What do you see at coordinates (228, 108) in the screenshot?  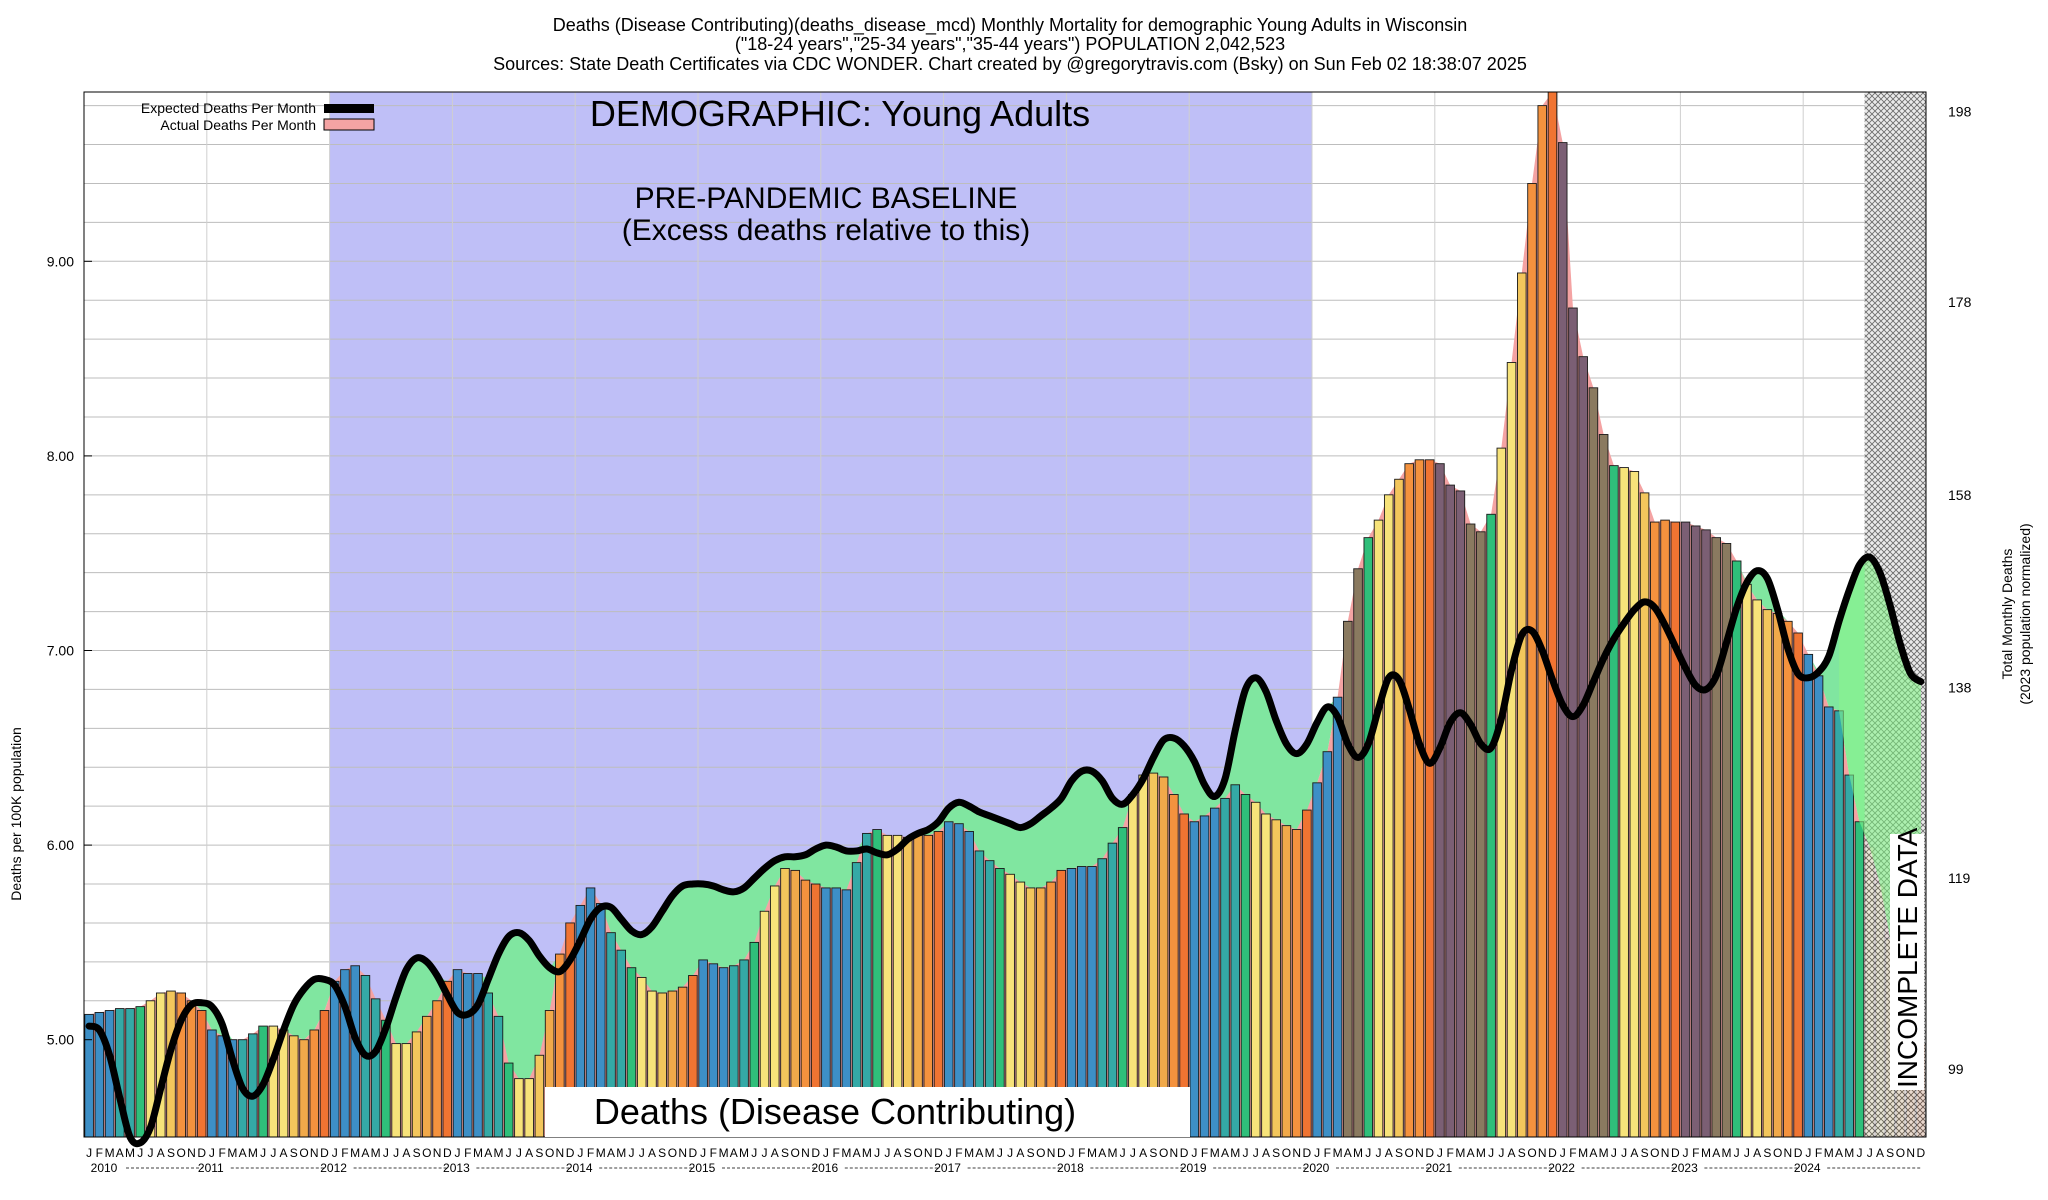 I see `legend-expected-label: Expected Deaths Per Month` at bounding box center [228, 108].